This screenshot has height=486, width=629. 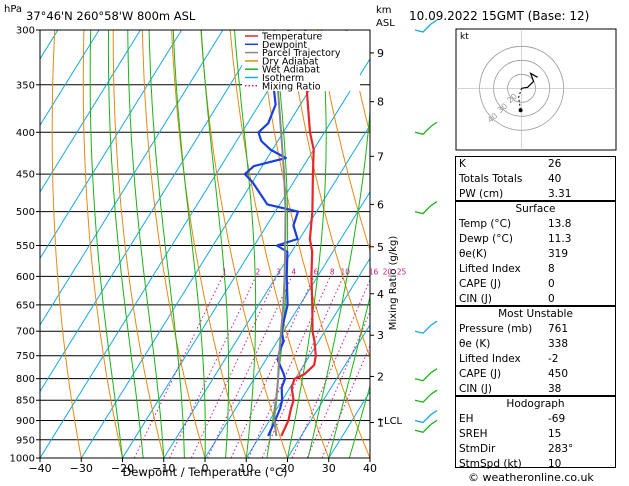 I want to click on index-value: 3.31, so click(x=560, y=194).